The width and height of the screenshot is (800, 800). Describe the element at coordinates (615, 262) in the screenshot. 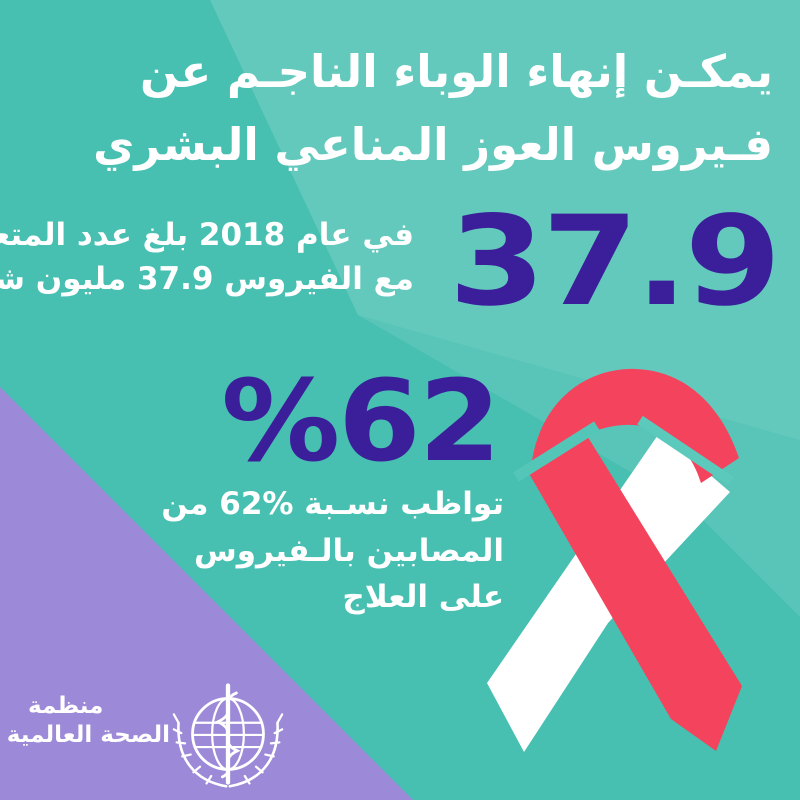

I see `stat-value-37-9: 37.9` at that location.